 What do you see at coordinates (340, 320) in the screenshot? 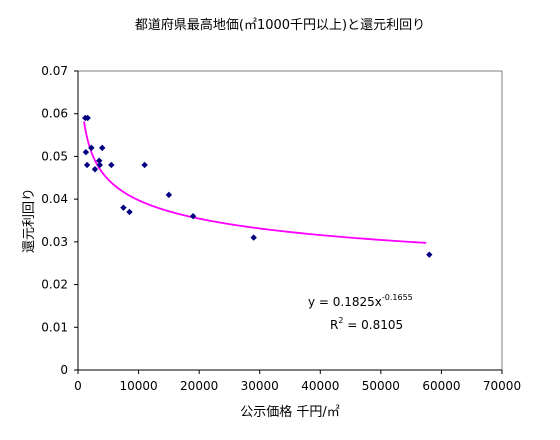
I see `r2-exponent: 2` at bounding box center [340, 320].